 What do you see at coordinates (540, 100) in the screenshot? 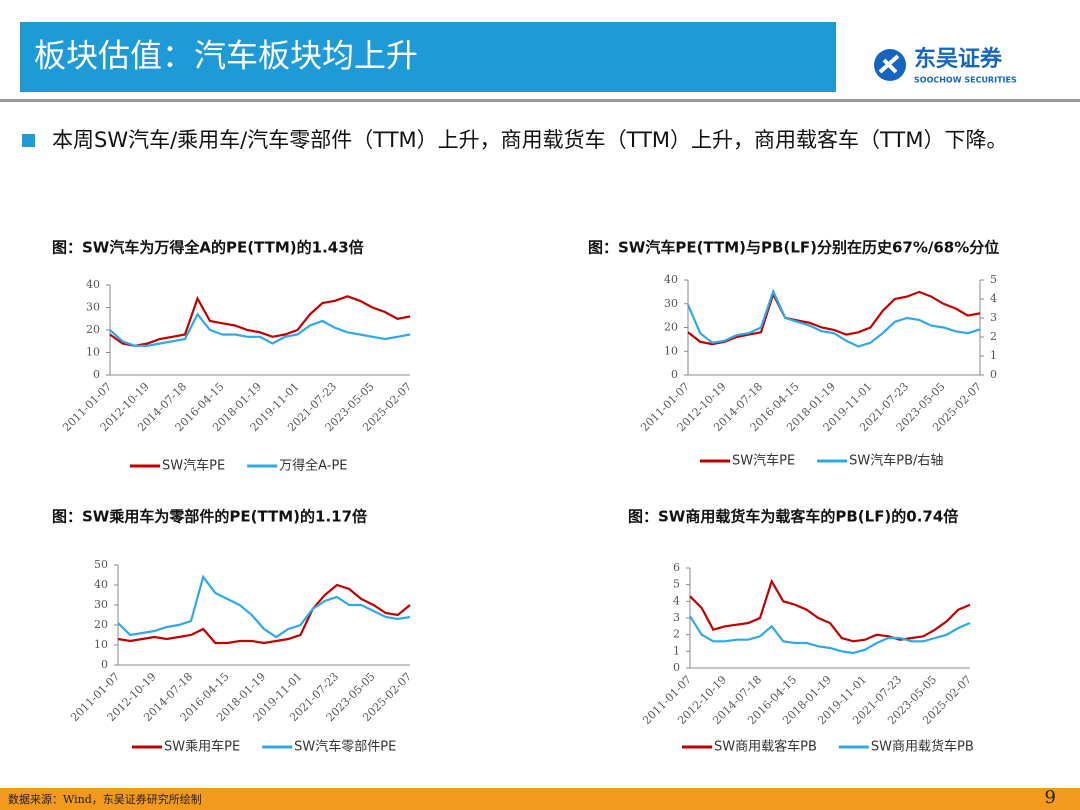
I see `header-rule` at bounding box center [540, 100].